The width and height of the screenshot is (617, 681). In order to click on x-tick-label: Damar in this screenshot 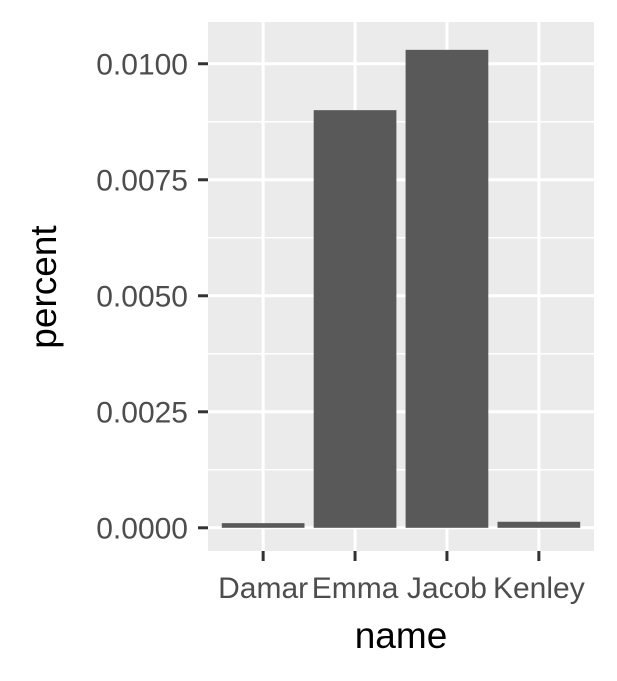, I will do `click(263, 588)`.